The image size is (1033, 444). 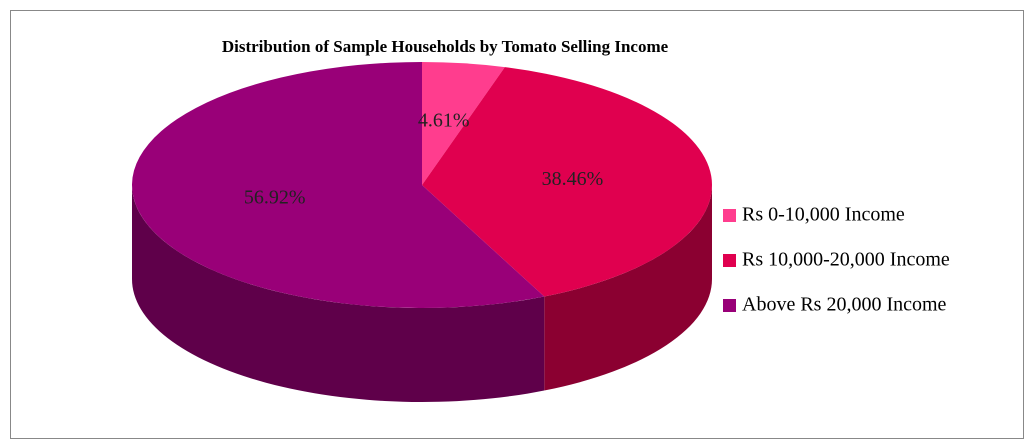 What do you see at coordinates (823, 215) in the screenshot?
I see `legend-label: Rs 0-10,000 Income` at bounding box center [823, 215].